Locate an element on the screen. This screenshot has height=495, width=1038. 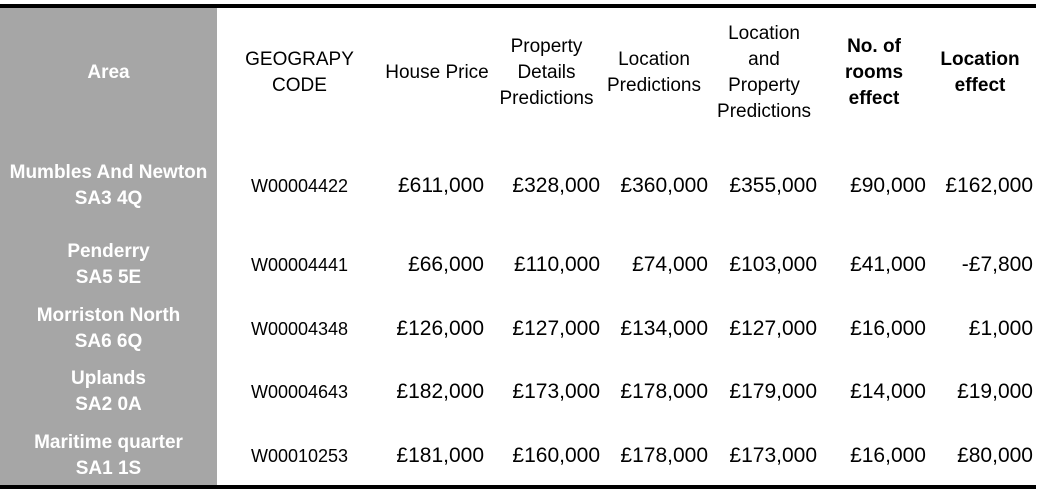
area-name: Mumbles And Newton is located at coordinates (108, 172).